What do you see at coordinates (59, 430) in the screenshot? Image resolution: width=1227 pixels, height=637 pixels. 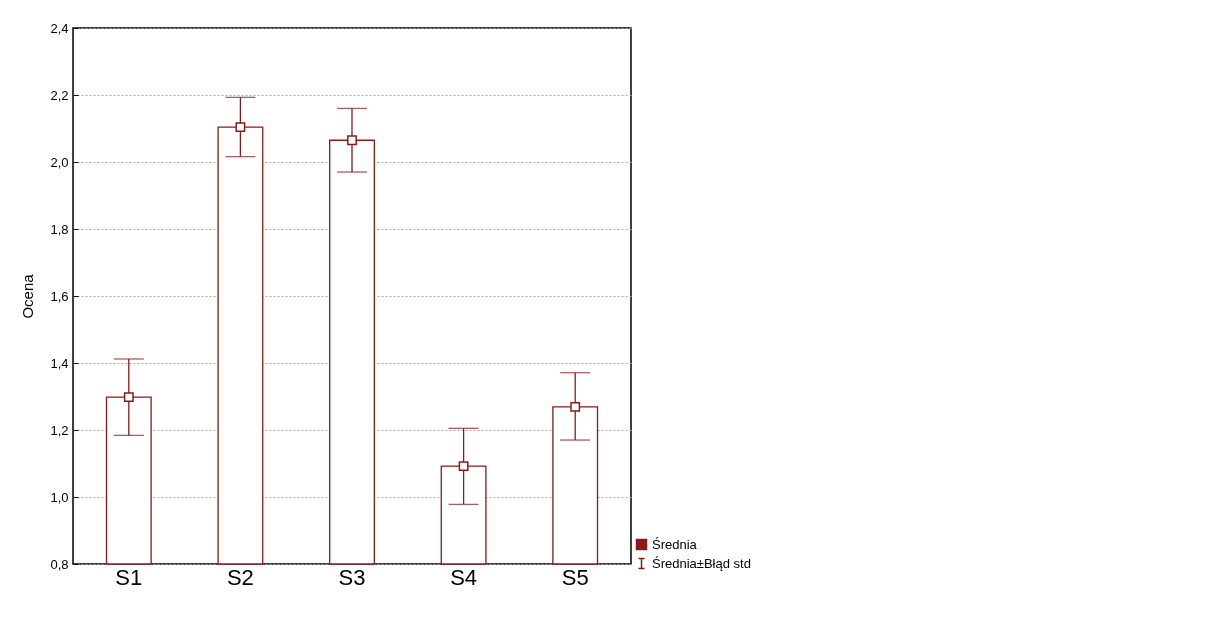 I see `y-tick-label: 1,2` at bounding box center [59, 430].